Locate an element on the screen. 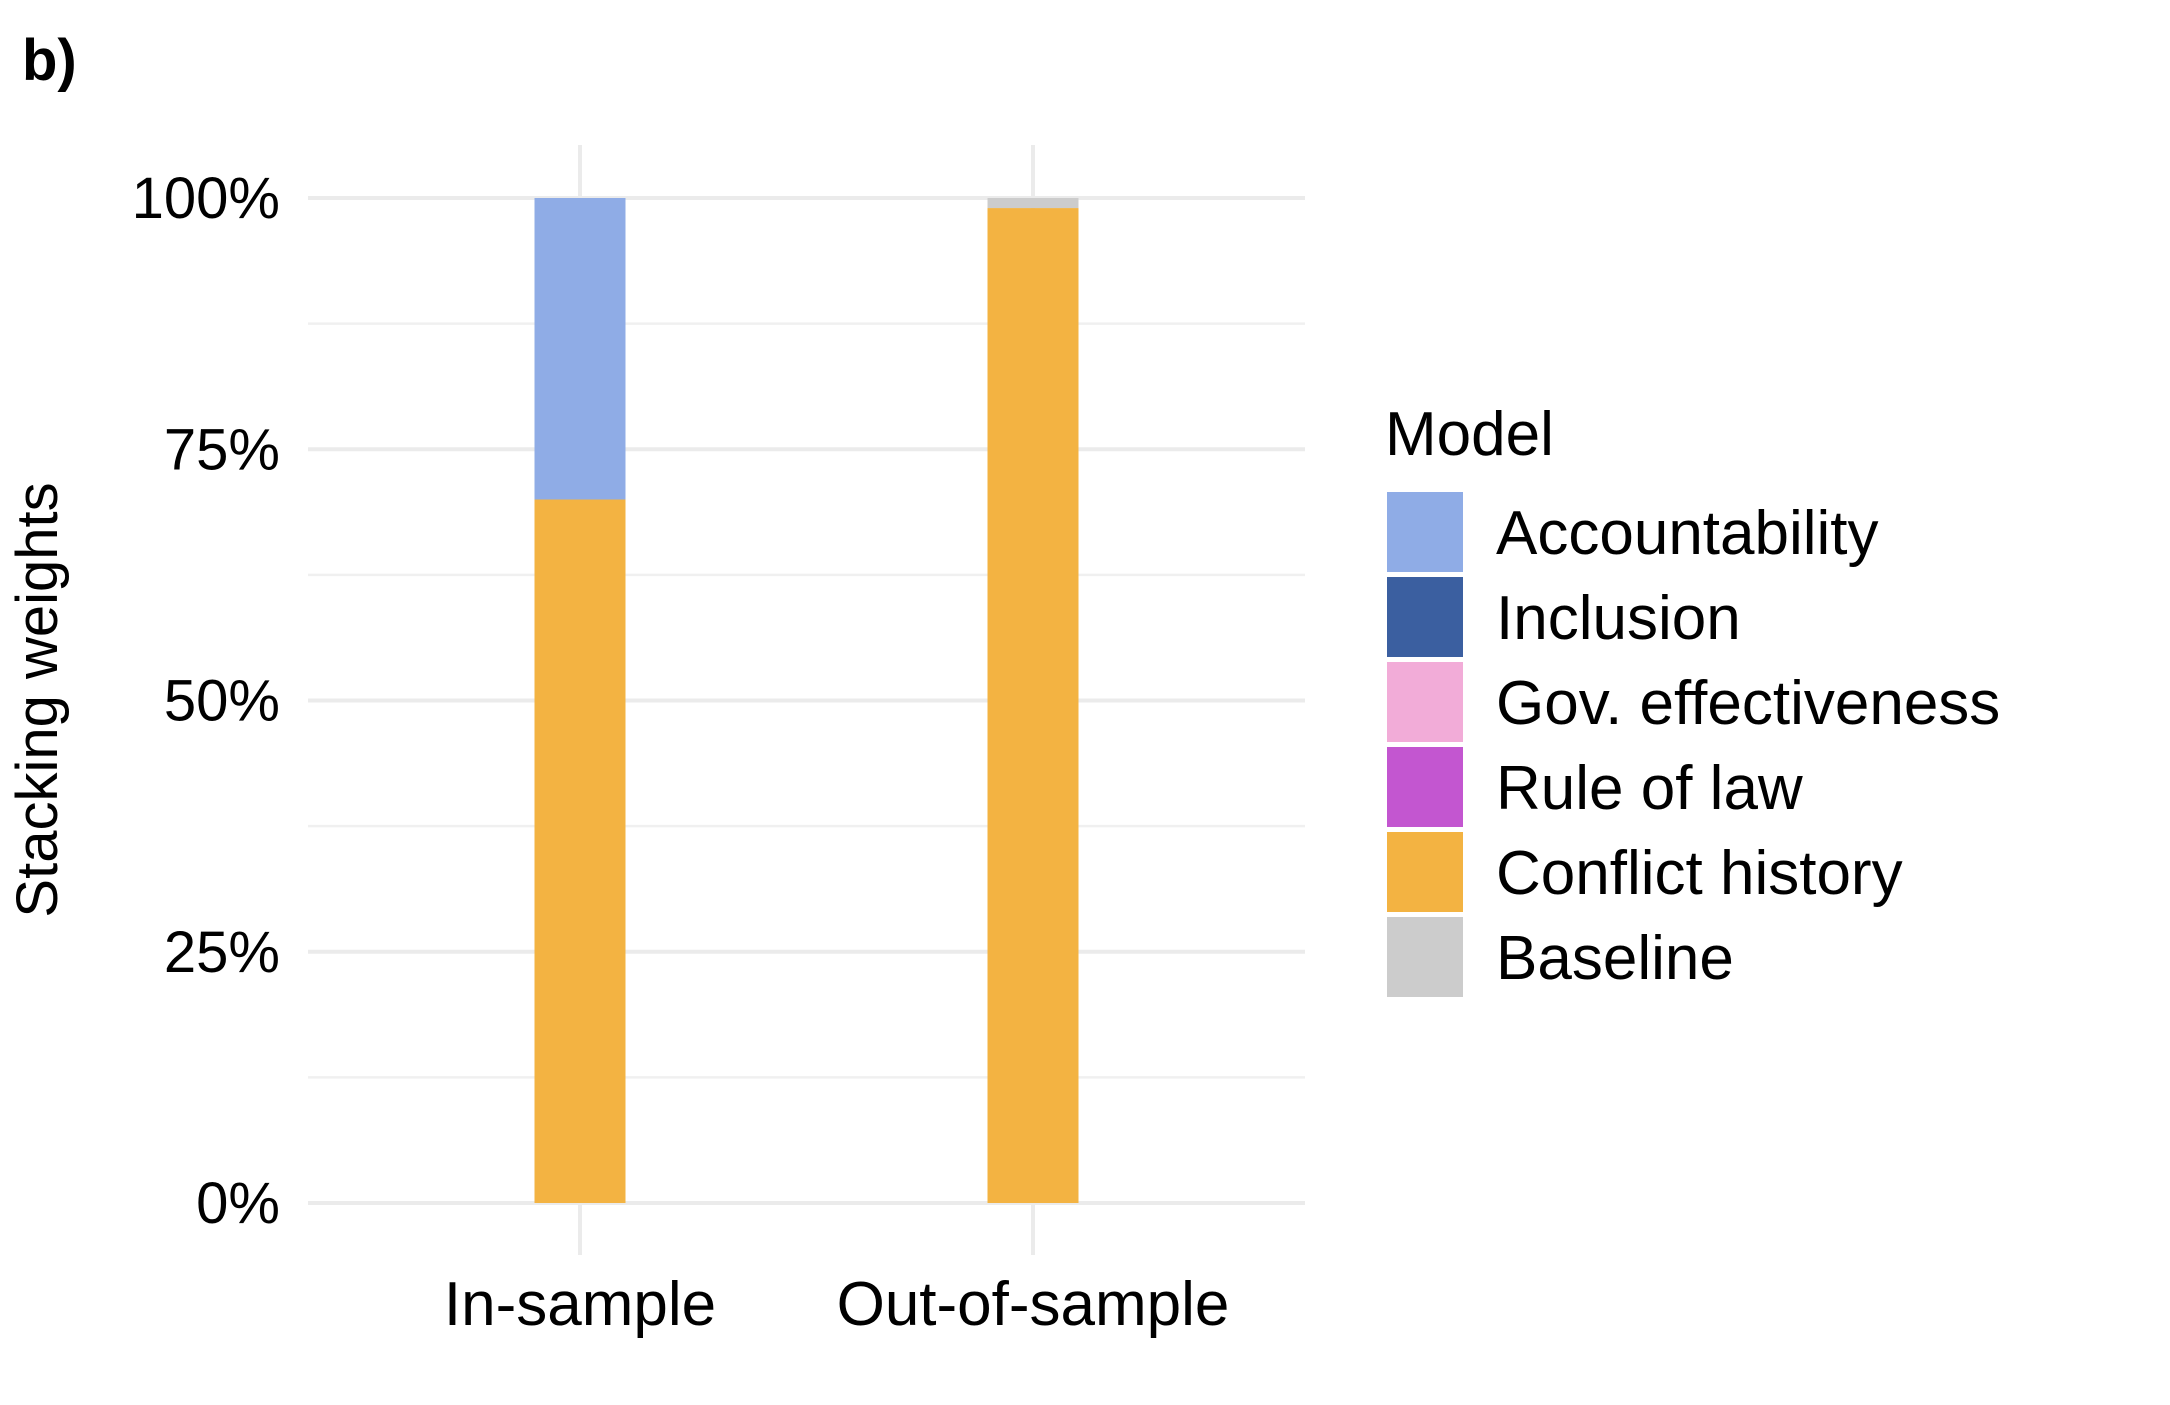 Image resolution: width=2170 pixels, height=1405 pixels. legend-key-gov-effectiveness is located at coordinates (1425, 702).